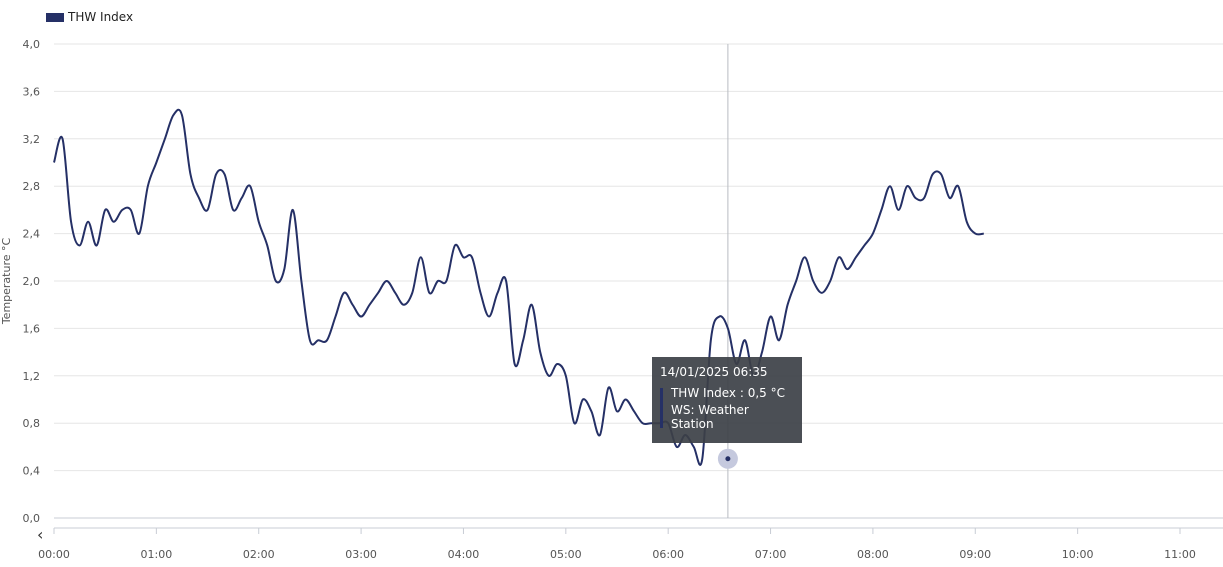 Image resolution: width=1223 pixels, height=567 pixels. Describe the element at coordinates (101, 17) in the screenshot. I see `legend-label: THW Index` at that location.